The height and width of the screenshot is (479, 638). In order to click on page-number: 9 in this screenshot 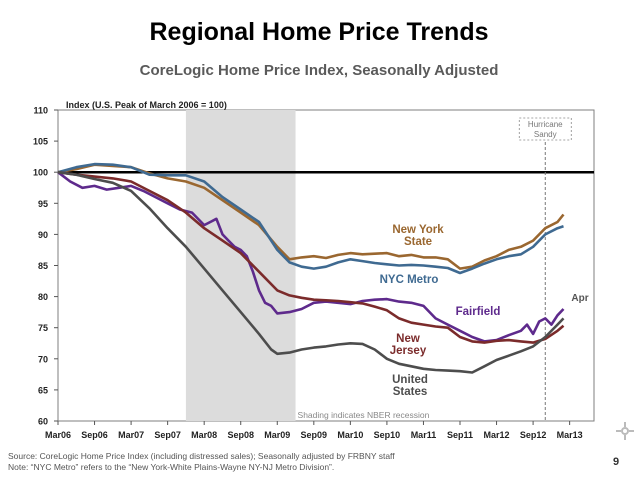, I will do `click(616, 462)`.